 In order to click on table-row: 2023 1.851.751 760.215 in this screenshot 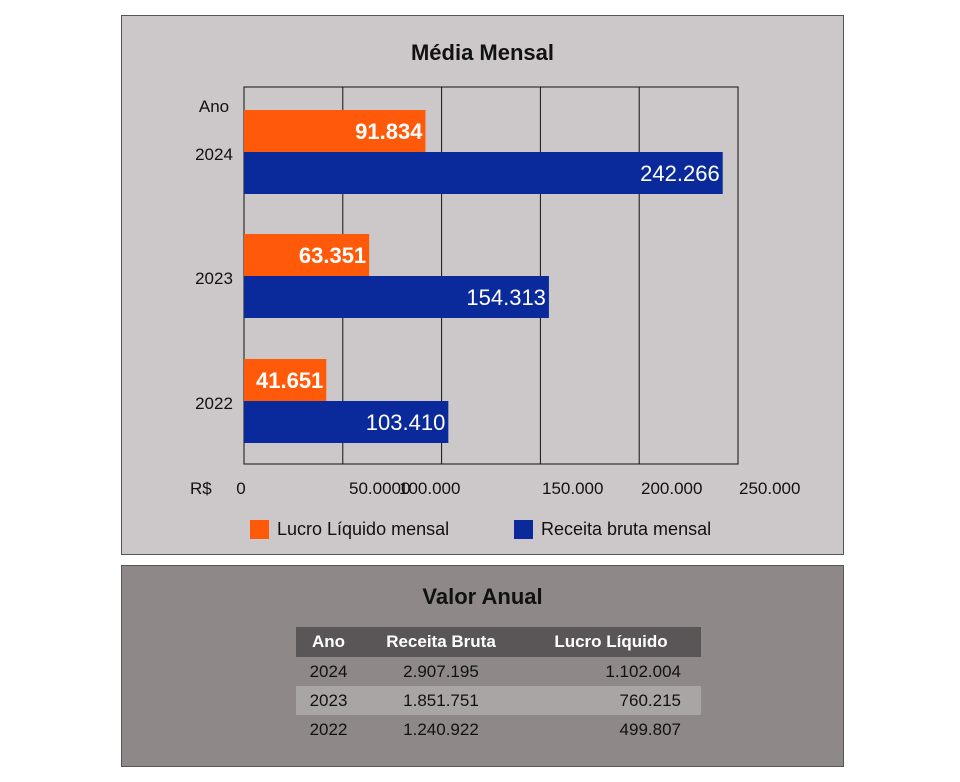, I will do `click(498, 700)`.